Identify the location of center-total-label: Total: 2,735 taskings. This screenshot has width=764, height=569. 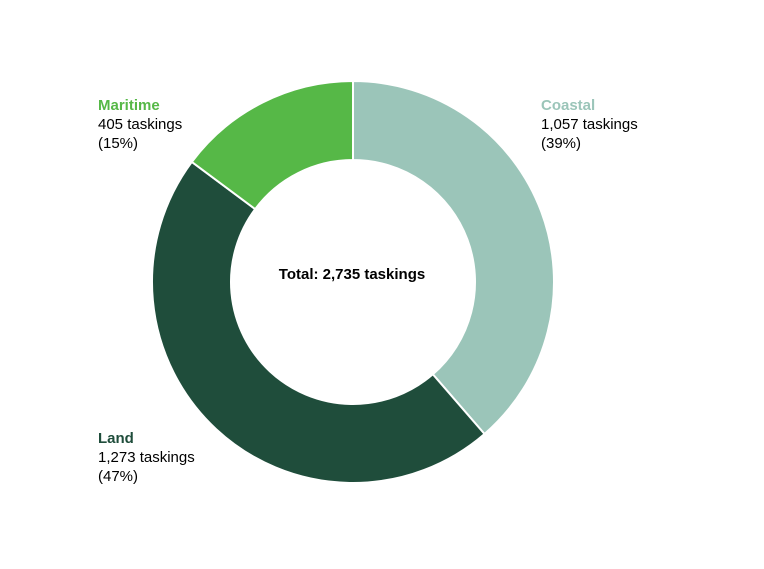
(352, 274).